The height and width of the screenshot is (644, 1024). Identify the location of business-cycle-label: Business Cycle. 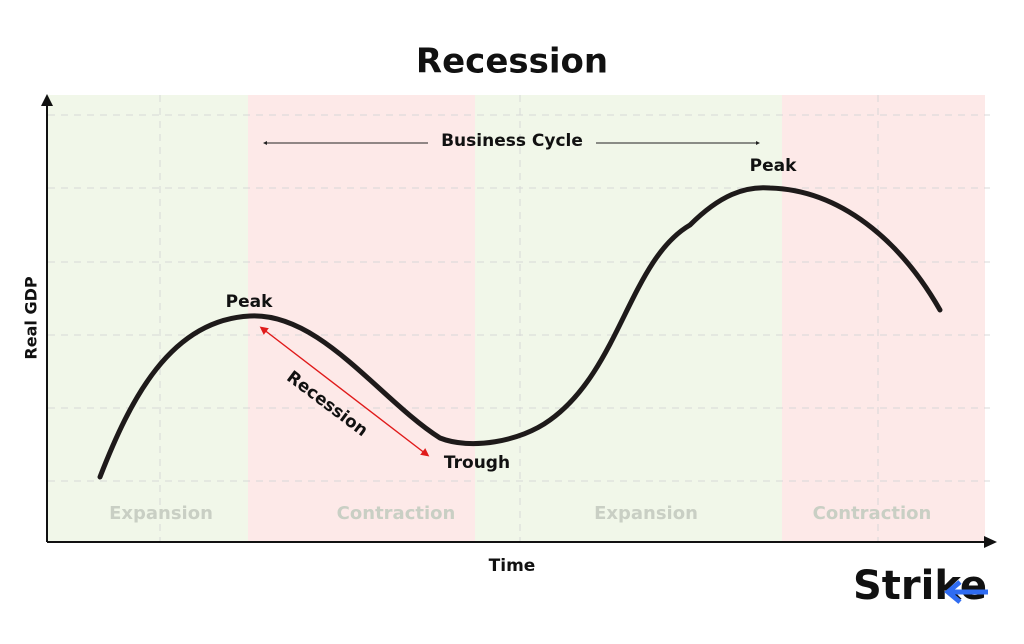
(512, 141).